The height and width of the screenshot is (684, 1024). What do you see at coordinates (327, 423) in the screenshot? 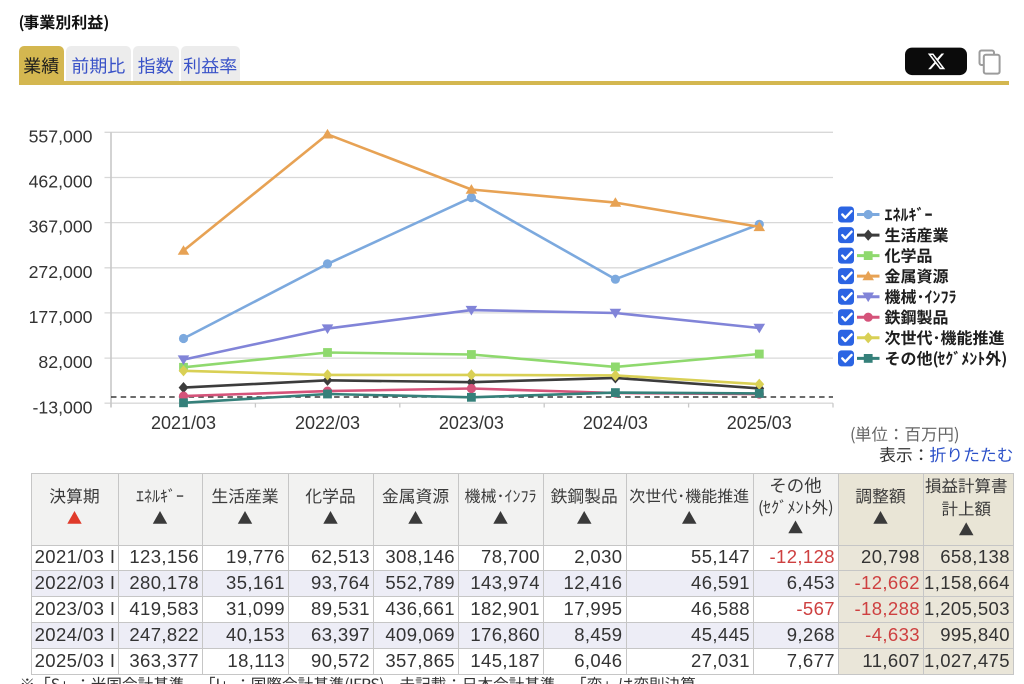
I see `svg-text: 2022/03` at bounding box center [327, 423].